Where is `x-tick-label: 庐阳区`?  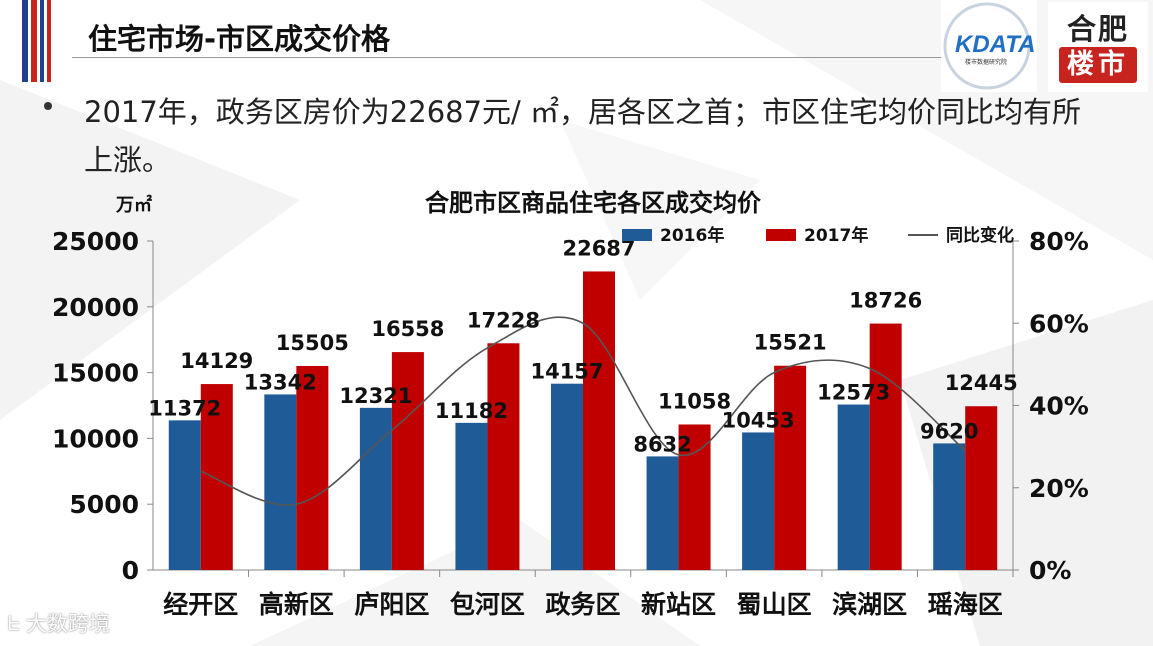
x-tick-label: 庐阳区 is located at coordinates (391, 604).